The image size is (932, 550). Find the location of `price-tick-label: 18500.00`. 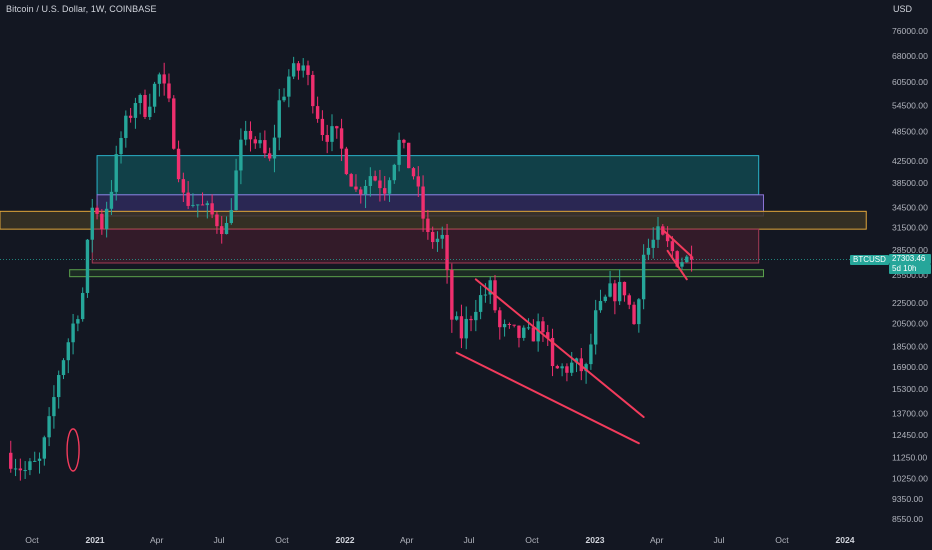

price-tick-label: 18500.00 is located at coordinates (910, 347).